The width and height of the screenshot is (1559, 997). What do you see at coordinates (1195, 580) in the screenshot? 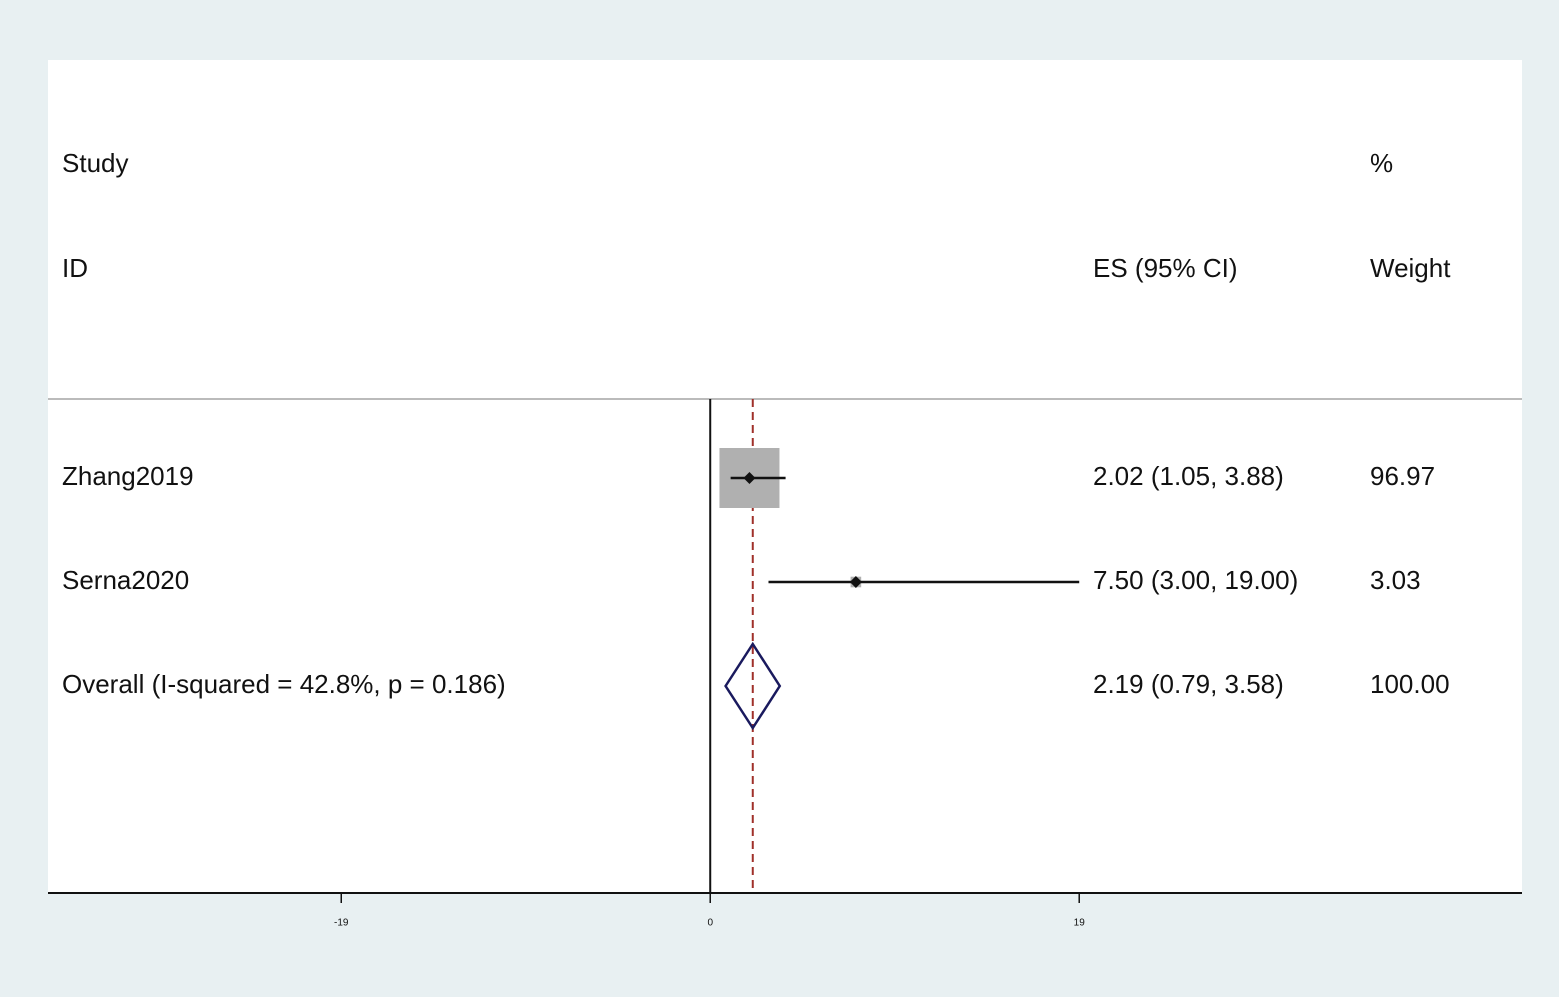
I see `es-label: 7.50 (3.00, 19.00)` at bounding box center [1195, 580].